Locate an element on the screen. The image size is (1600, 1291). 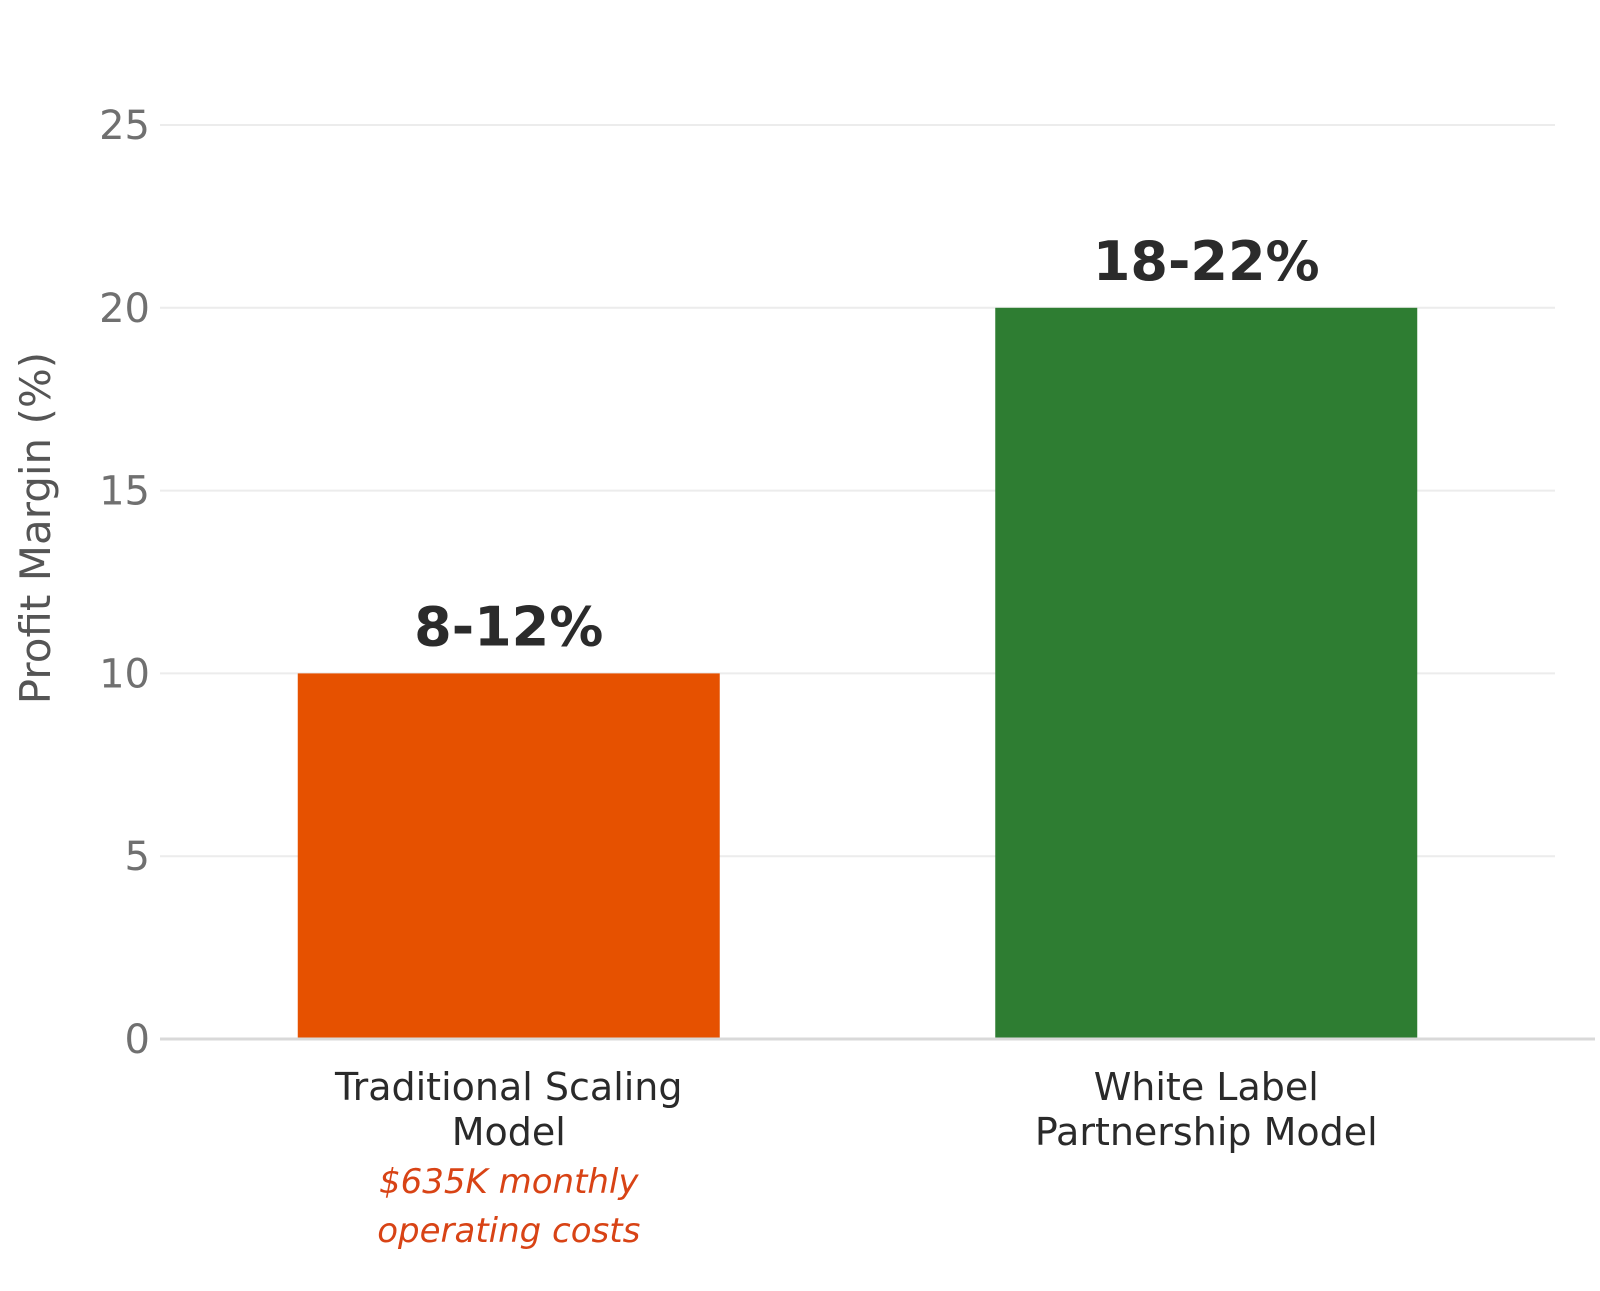
y-tick-label: 25 is located at coordinates (124, 126).